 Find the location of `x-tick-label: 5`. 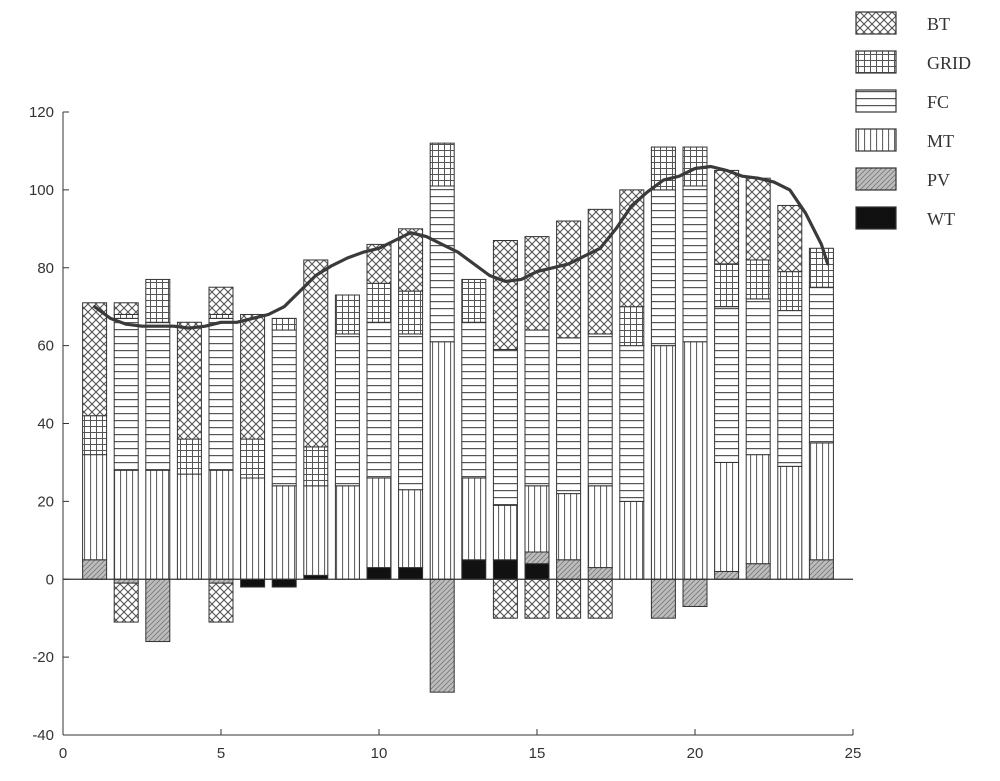

x-tick-label: 5 is located at coordinates (221, 753).